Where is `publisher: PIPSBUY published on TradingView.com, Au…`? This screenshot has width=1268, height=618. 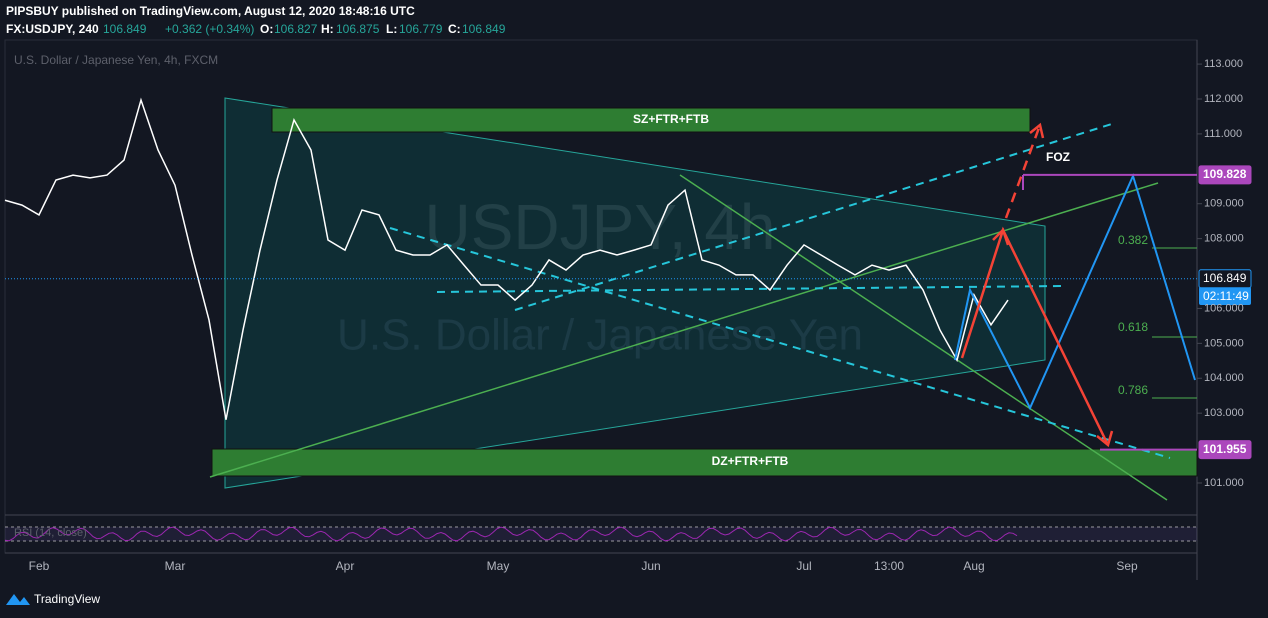 publisher: PIPSBUY published on TradingView.com, Au… is located at coordinates (210, 11).